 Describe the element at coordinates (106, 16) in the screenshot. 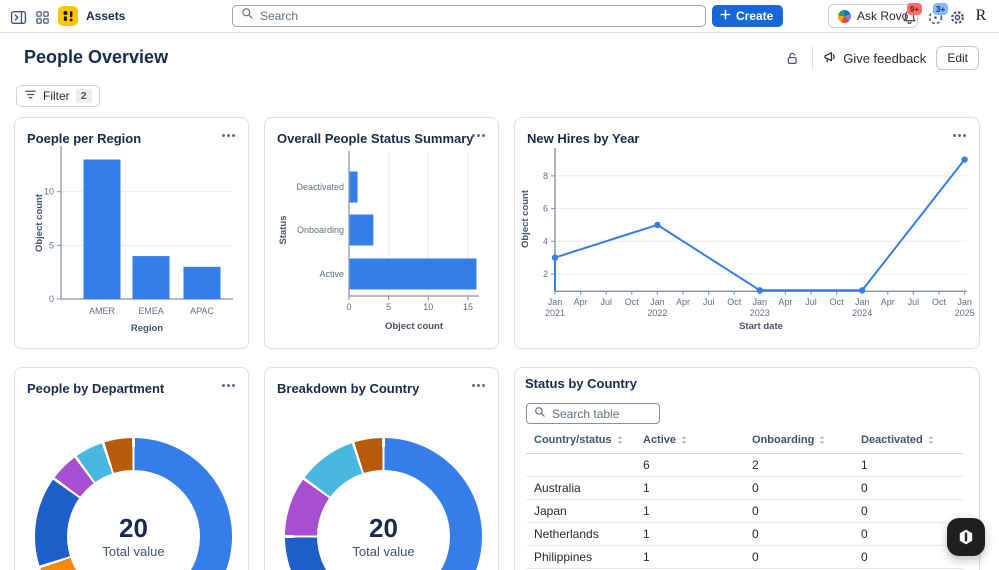

I see `app-name: Assets` at that location.